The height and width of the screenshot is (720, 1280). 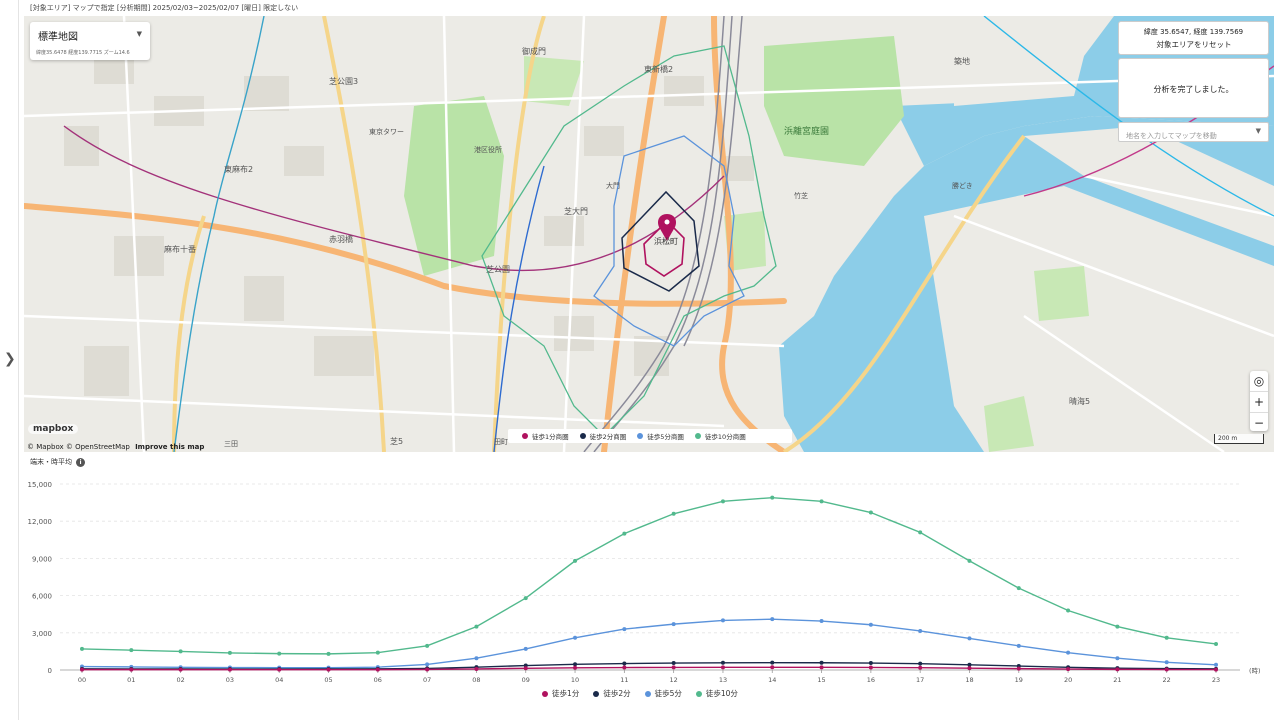 I want to click on legend-label: 徒歩1分, so click(x=566, y=693).